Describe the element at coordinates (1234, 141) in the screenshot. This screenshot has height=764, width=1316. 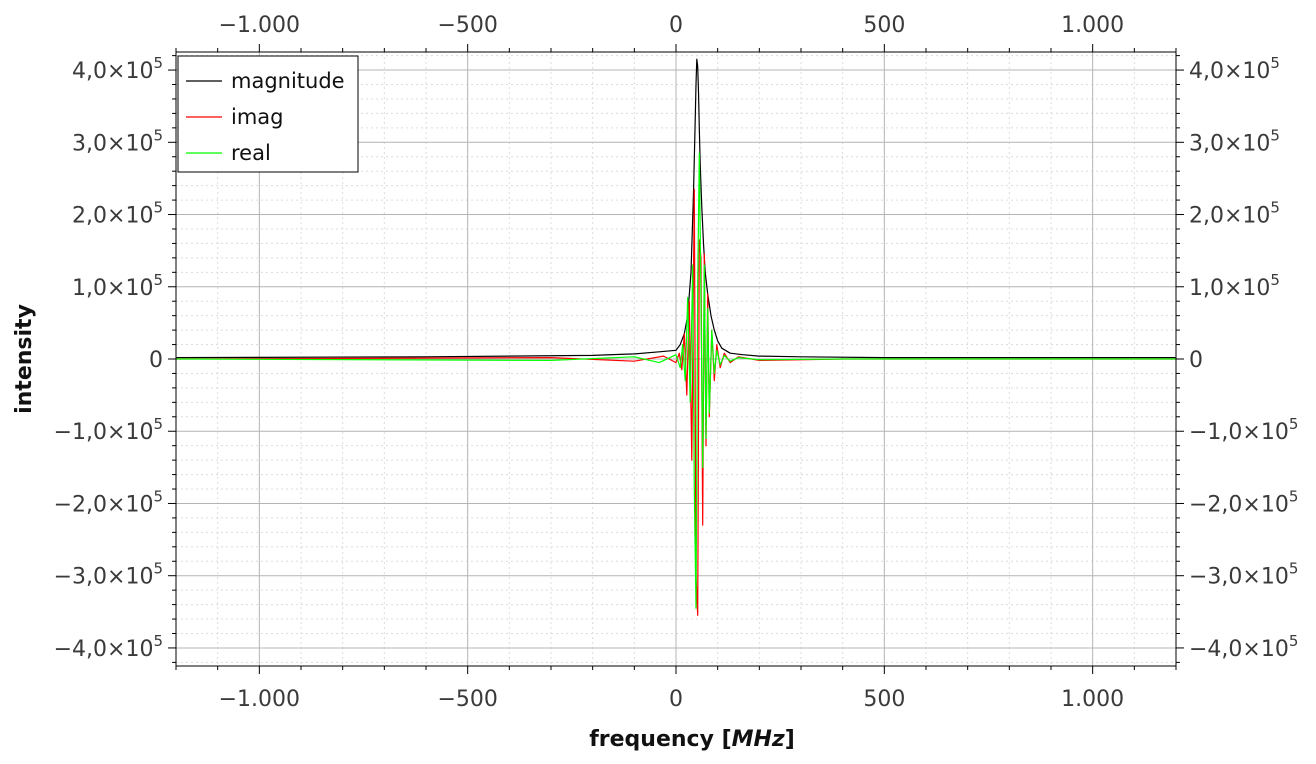
I see `y-tick-label-right: 3,0×10⁵` at that location.